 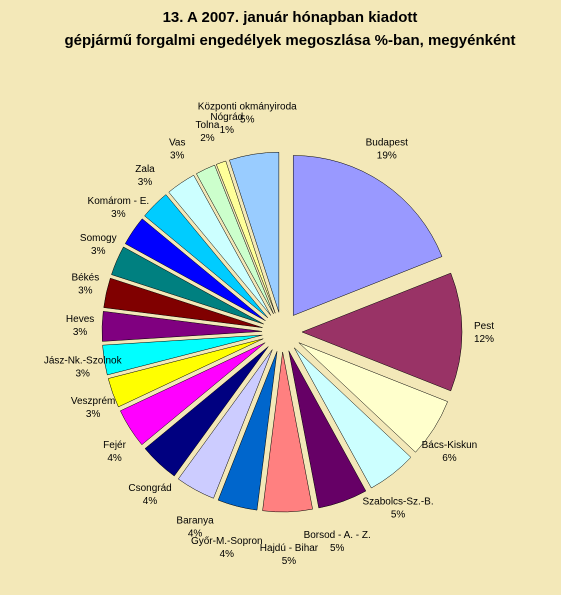 What do you see at coordinates (195, 521) in the screenshot?
I see `slice-label: Baranya` at bounding box center [195, 521].